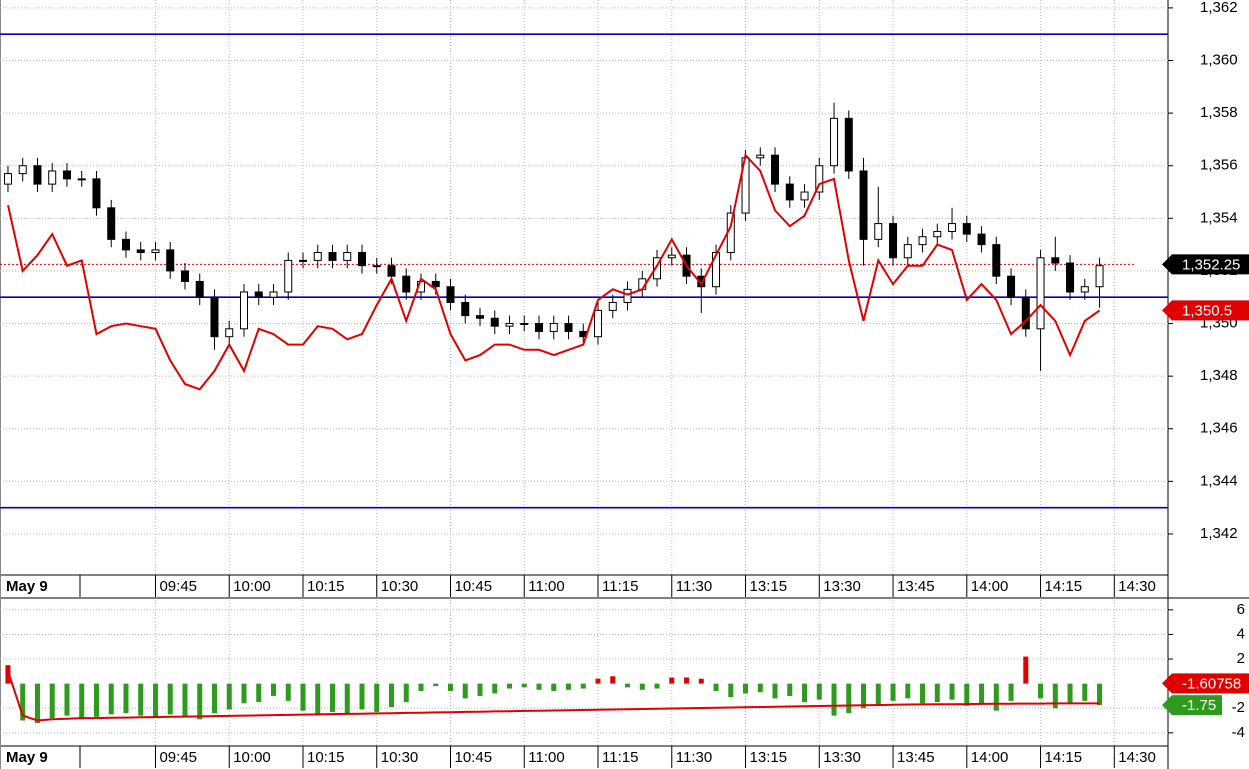 This screenshot has height=769, width=1249. Describe the element at coordinates (1207, 310) in the screenshot. I see `indicator-last-label: 1,350.5` at that location.